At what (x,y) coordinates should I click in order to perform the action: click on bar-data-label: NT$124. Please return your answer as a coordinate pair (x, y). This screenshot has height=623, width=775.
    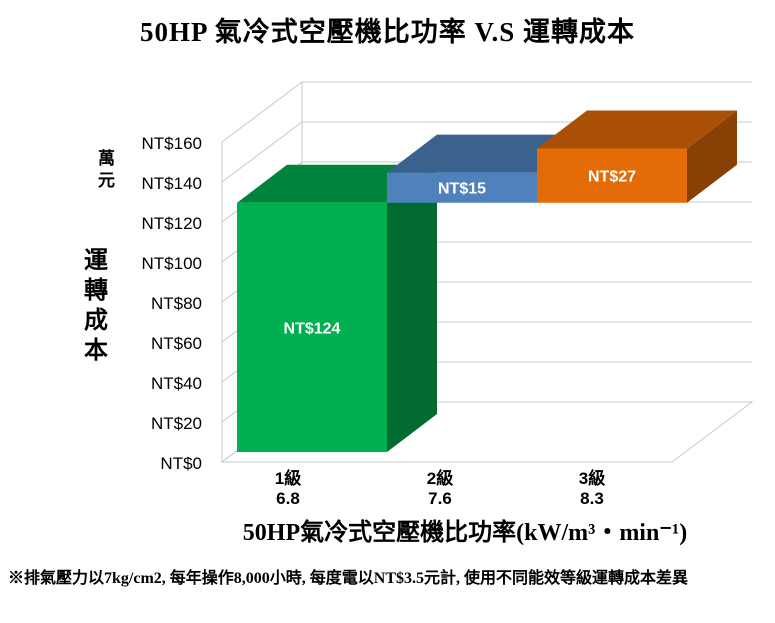
    Looking at the image, I should click on (312, 328).